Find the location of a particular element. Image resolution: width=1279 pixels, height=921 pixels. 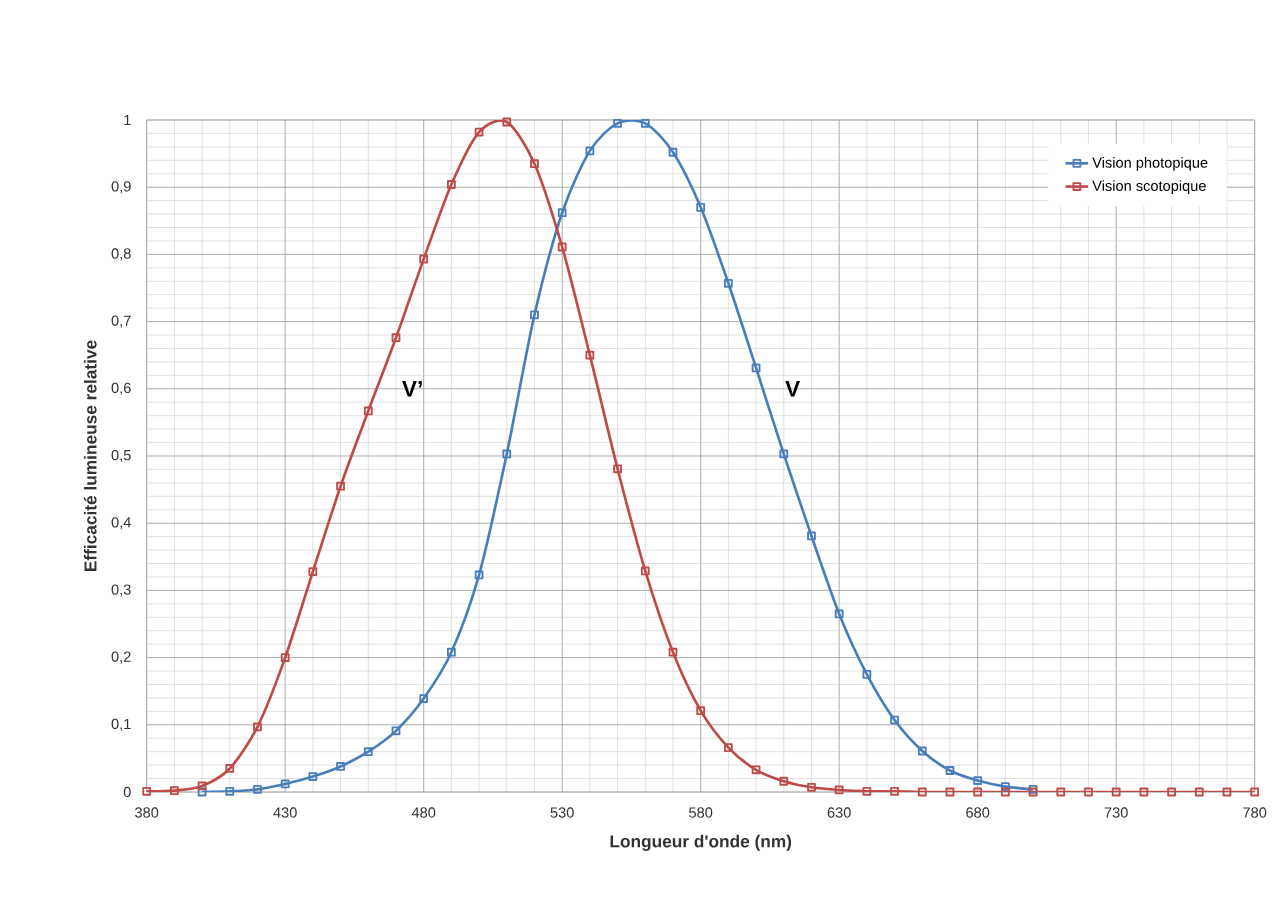

y-tick-label: 0 is located at coordinates (127, 792).